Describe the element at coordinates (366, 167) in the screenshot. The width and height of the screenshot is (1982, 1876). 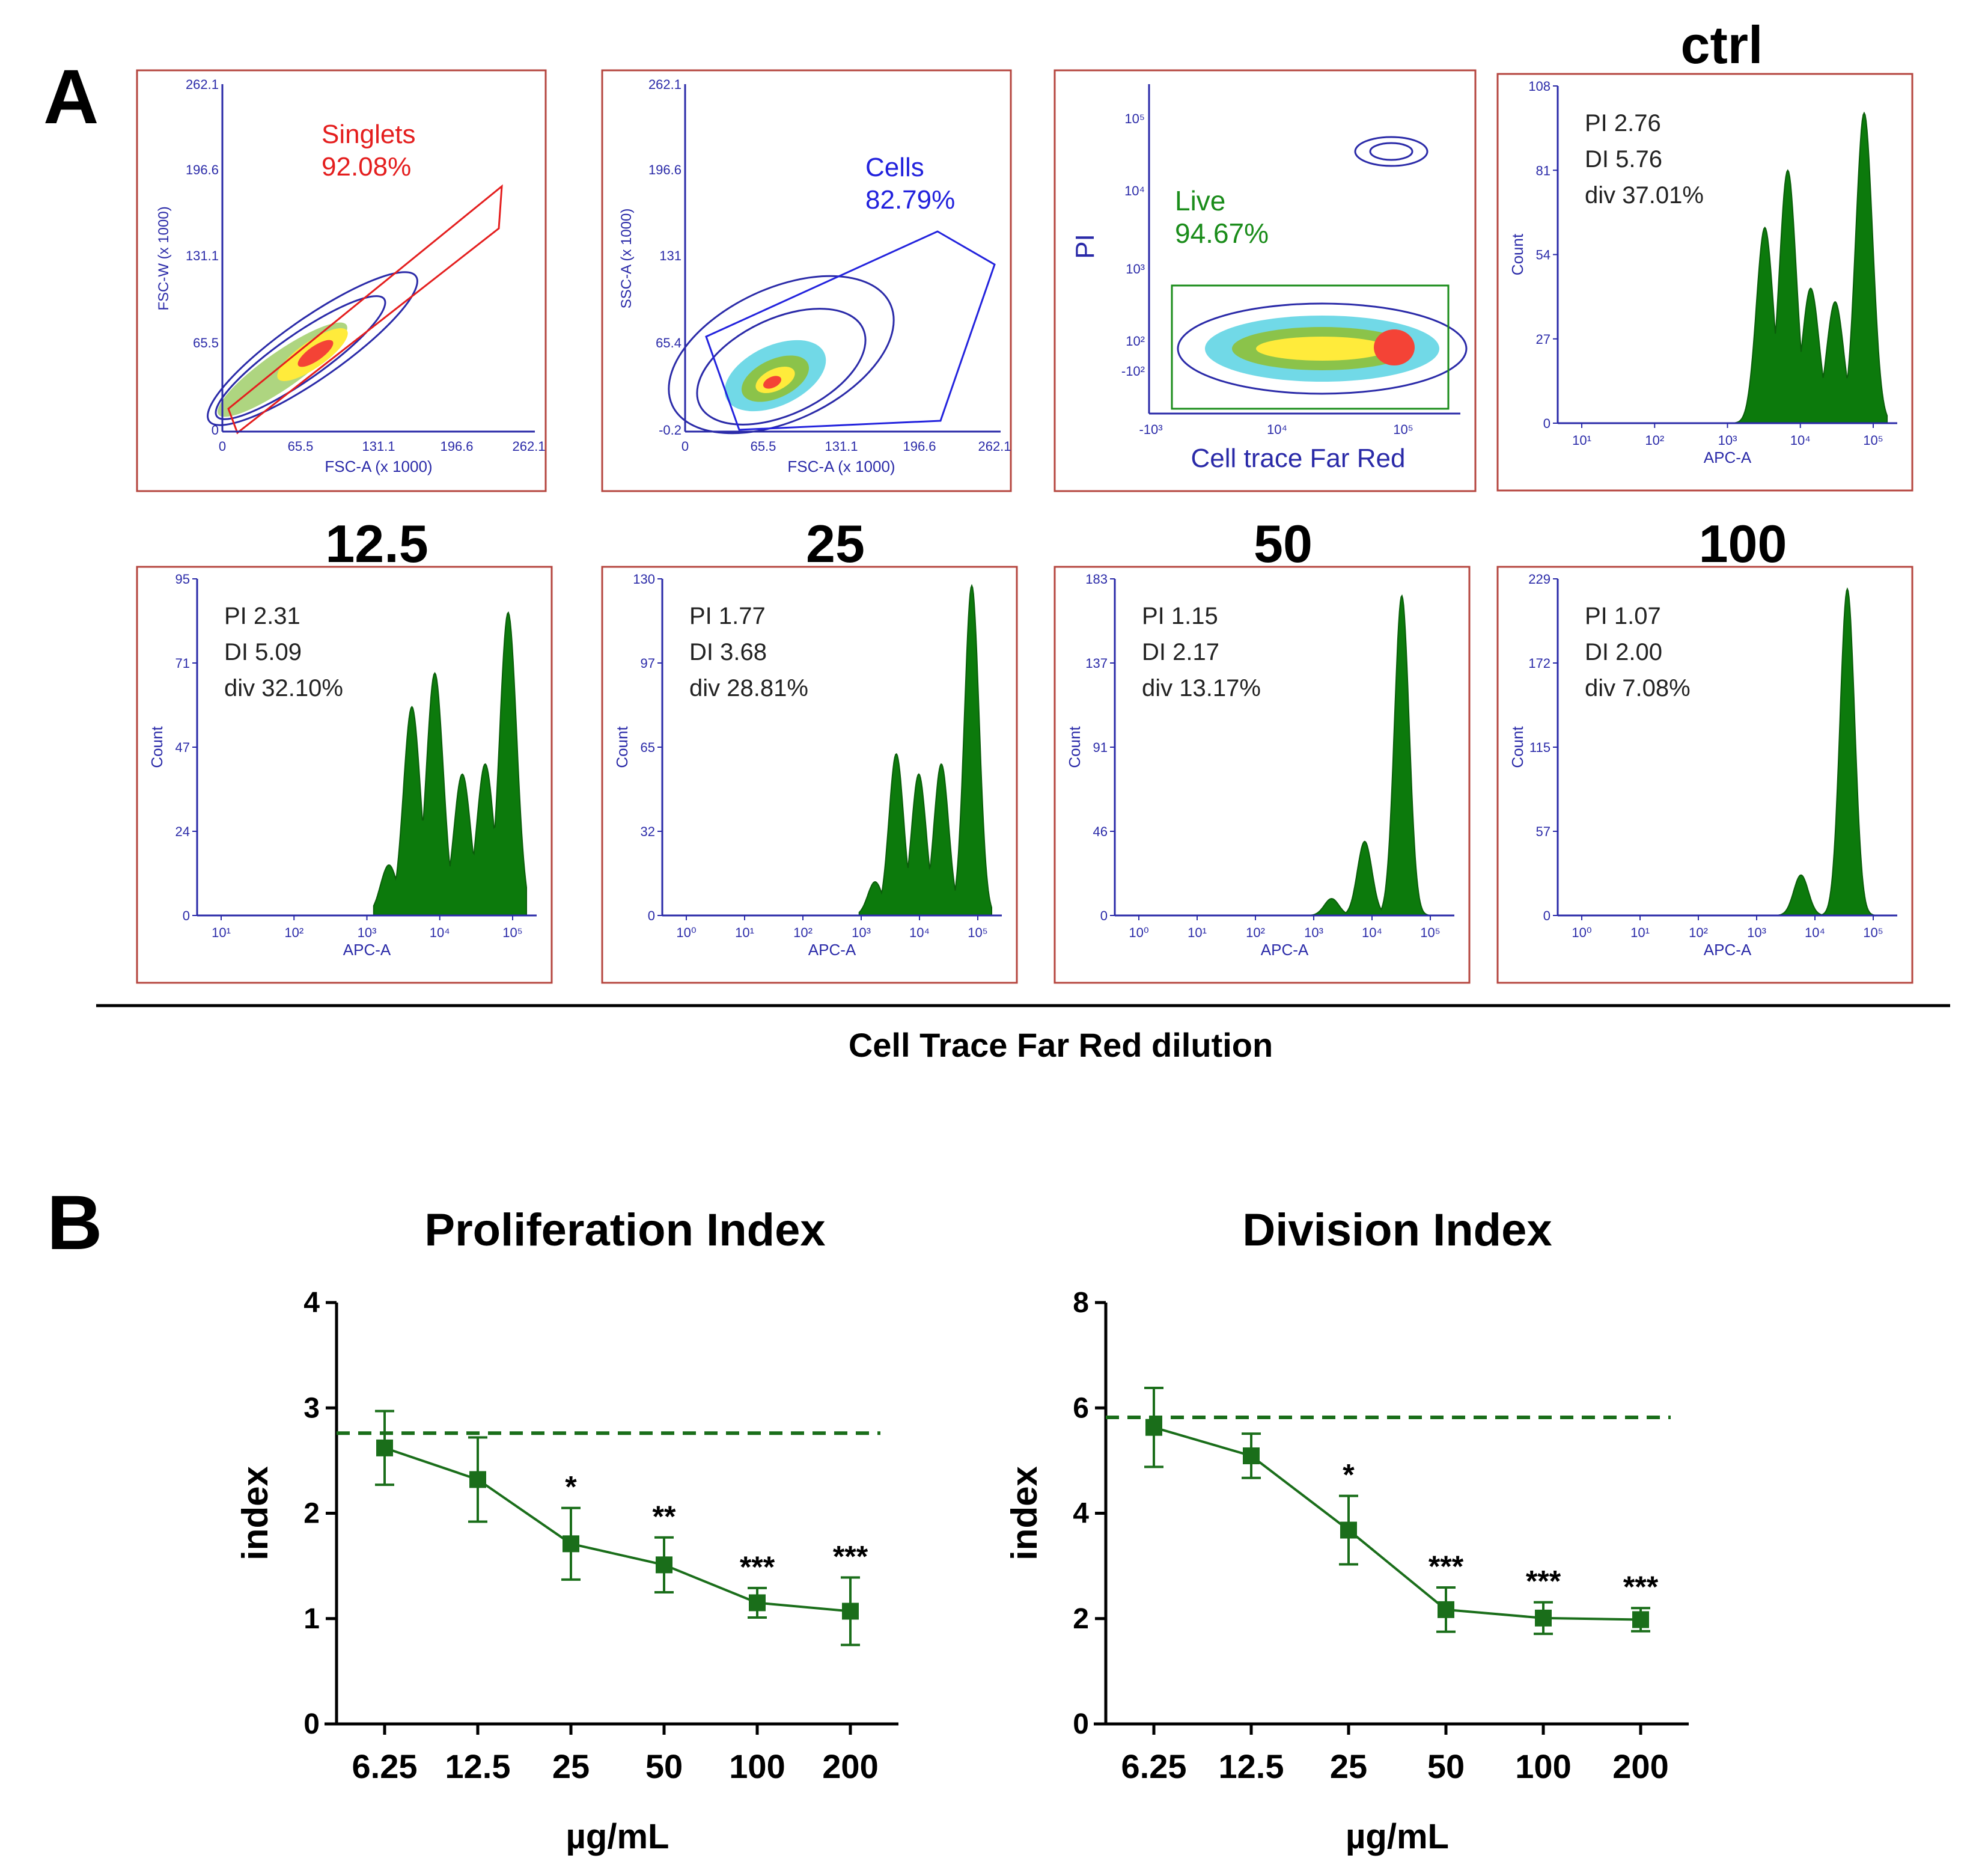
I see `gate-percent: 92.08%` at that location.